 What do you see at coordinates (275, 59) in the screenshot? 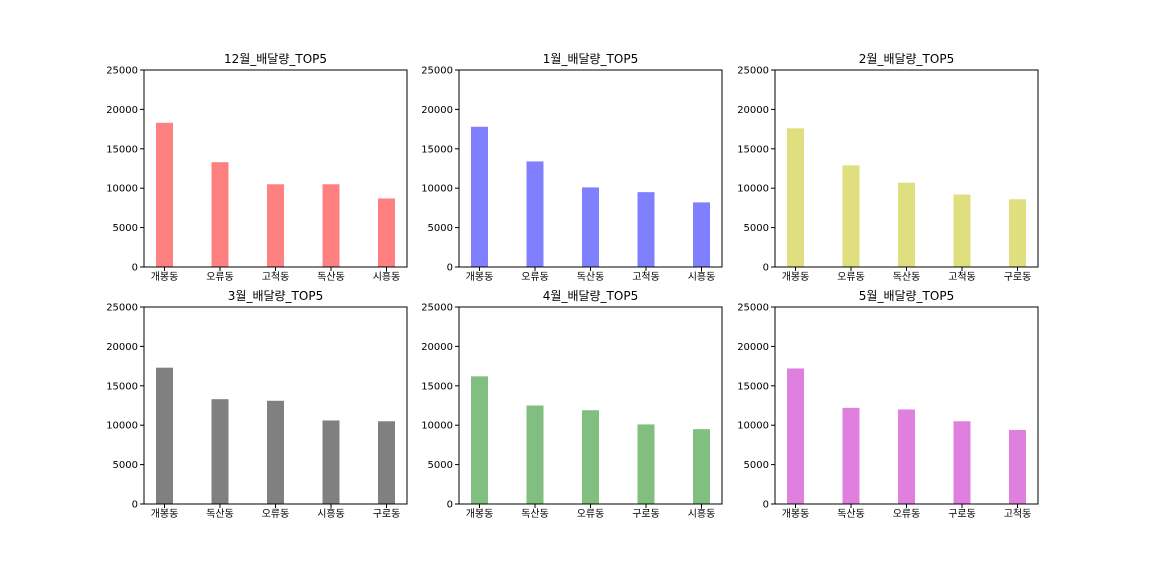
I see `chart-title: 12월_배달량_TOP5` at bounding box center [275, 59].